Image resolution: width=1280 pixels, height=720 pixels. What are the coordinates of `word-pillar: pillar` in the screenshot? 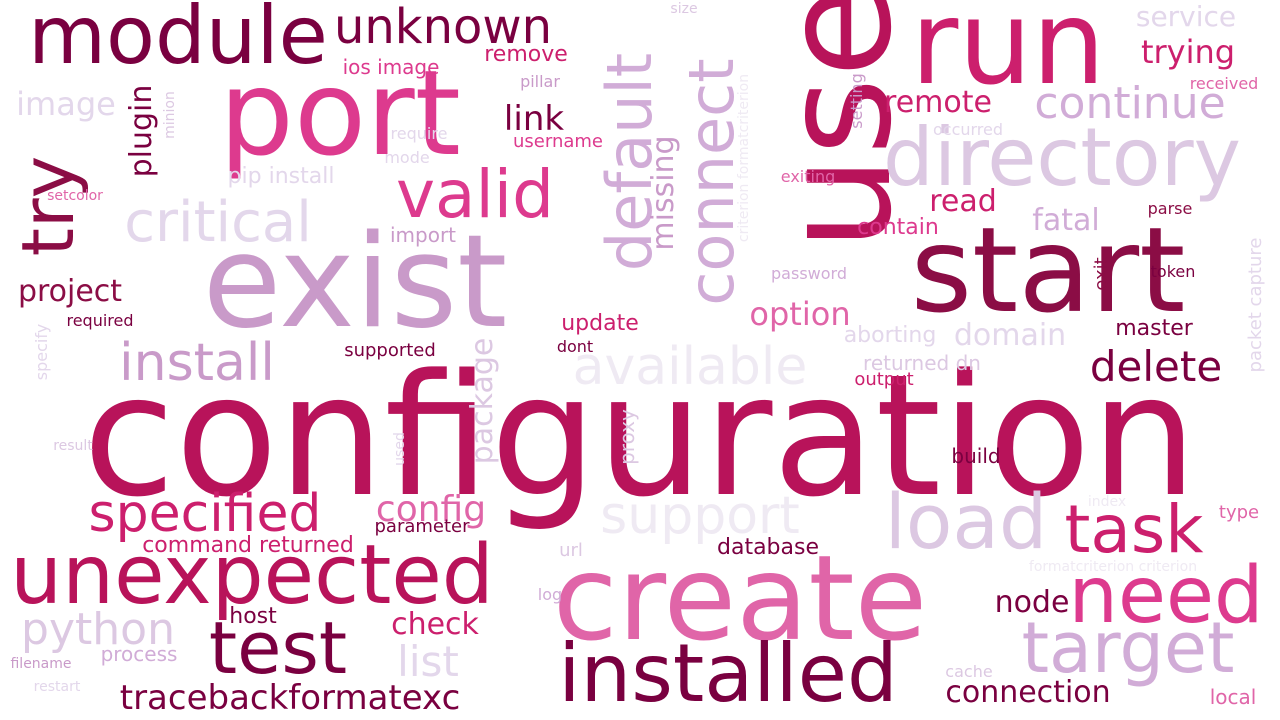 It's located at (540, 81).